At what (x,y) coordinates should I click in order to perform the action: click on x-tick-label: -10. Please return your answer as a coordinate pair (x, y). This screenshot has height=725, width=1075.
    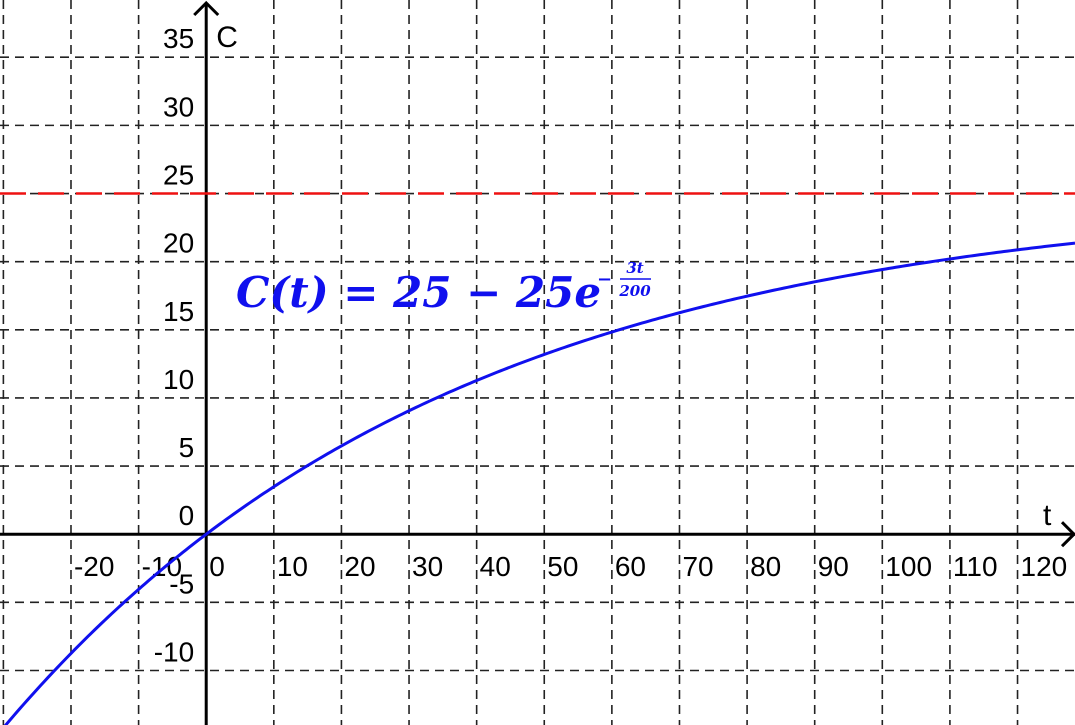
    Looking at the image, I should click on (162, 566).